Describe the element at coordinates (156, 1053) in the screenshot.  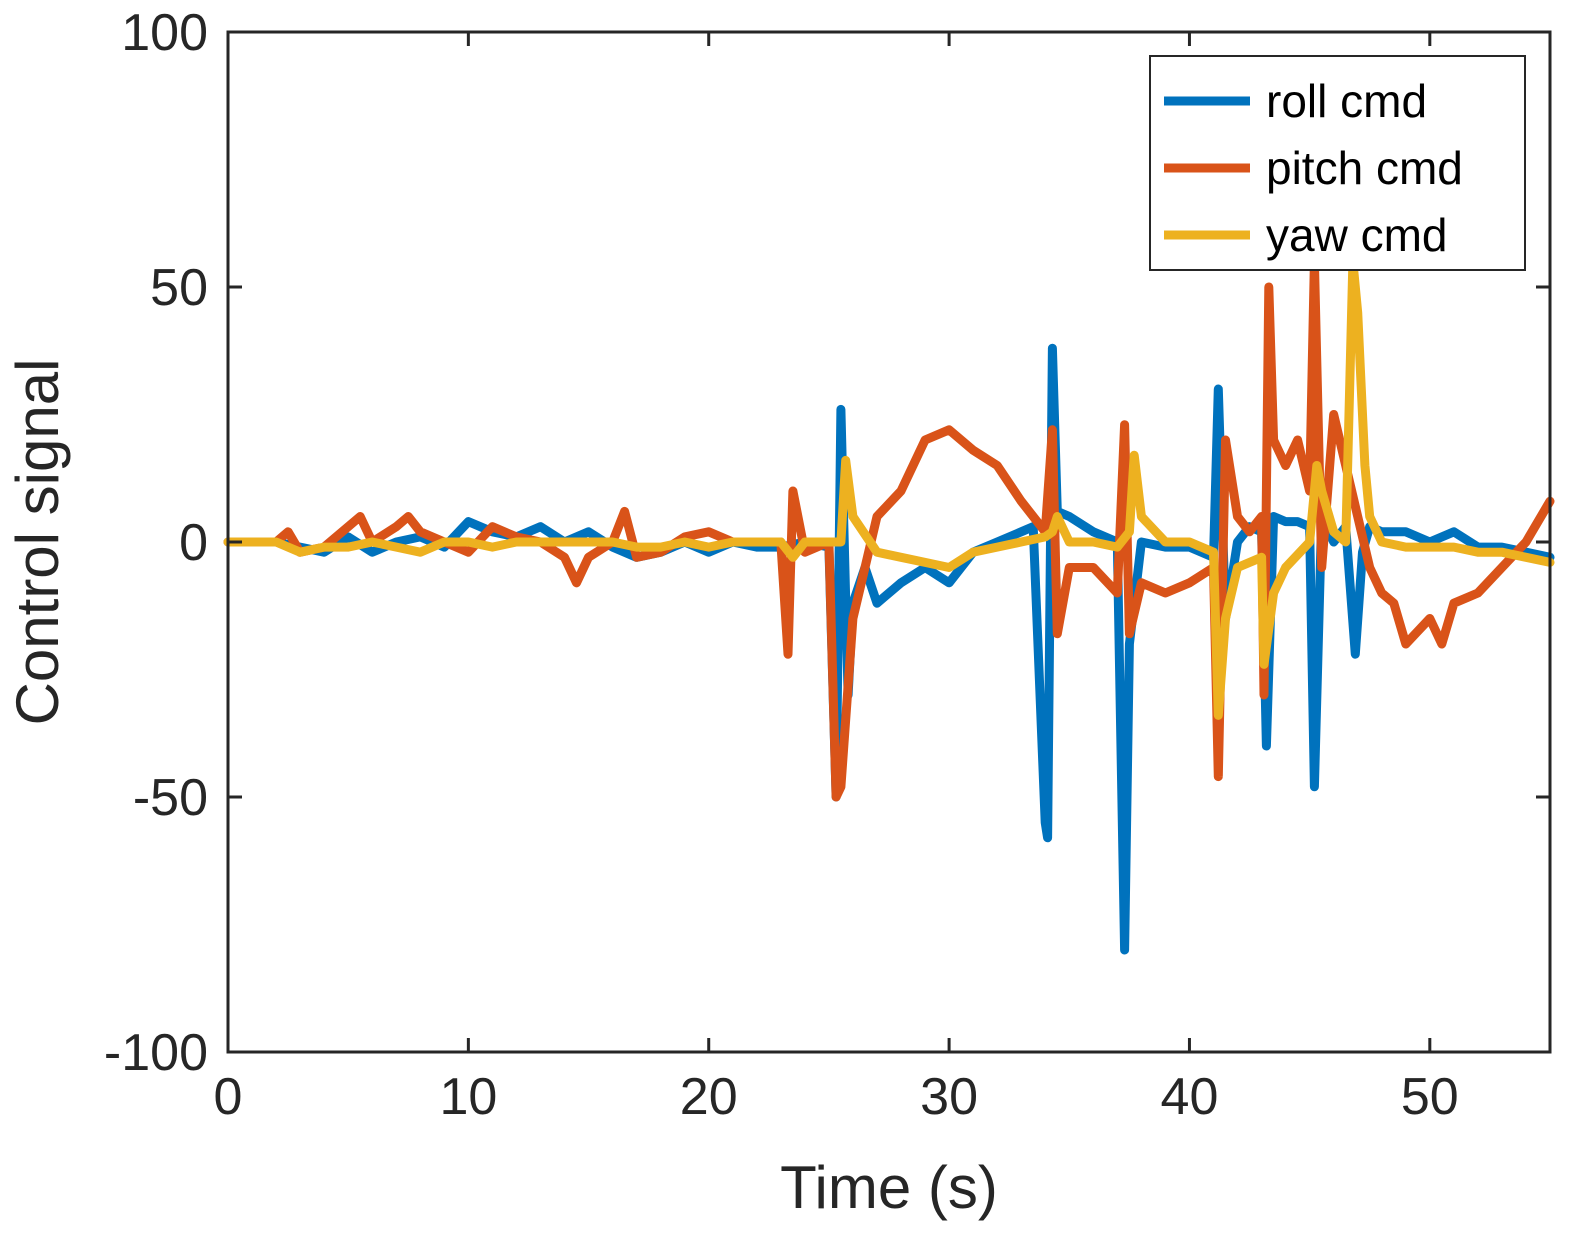
I see `y-tick-label: -100` at that location.